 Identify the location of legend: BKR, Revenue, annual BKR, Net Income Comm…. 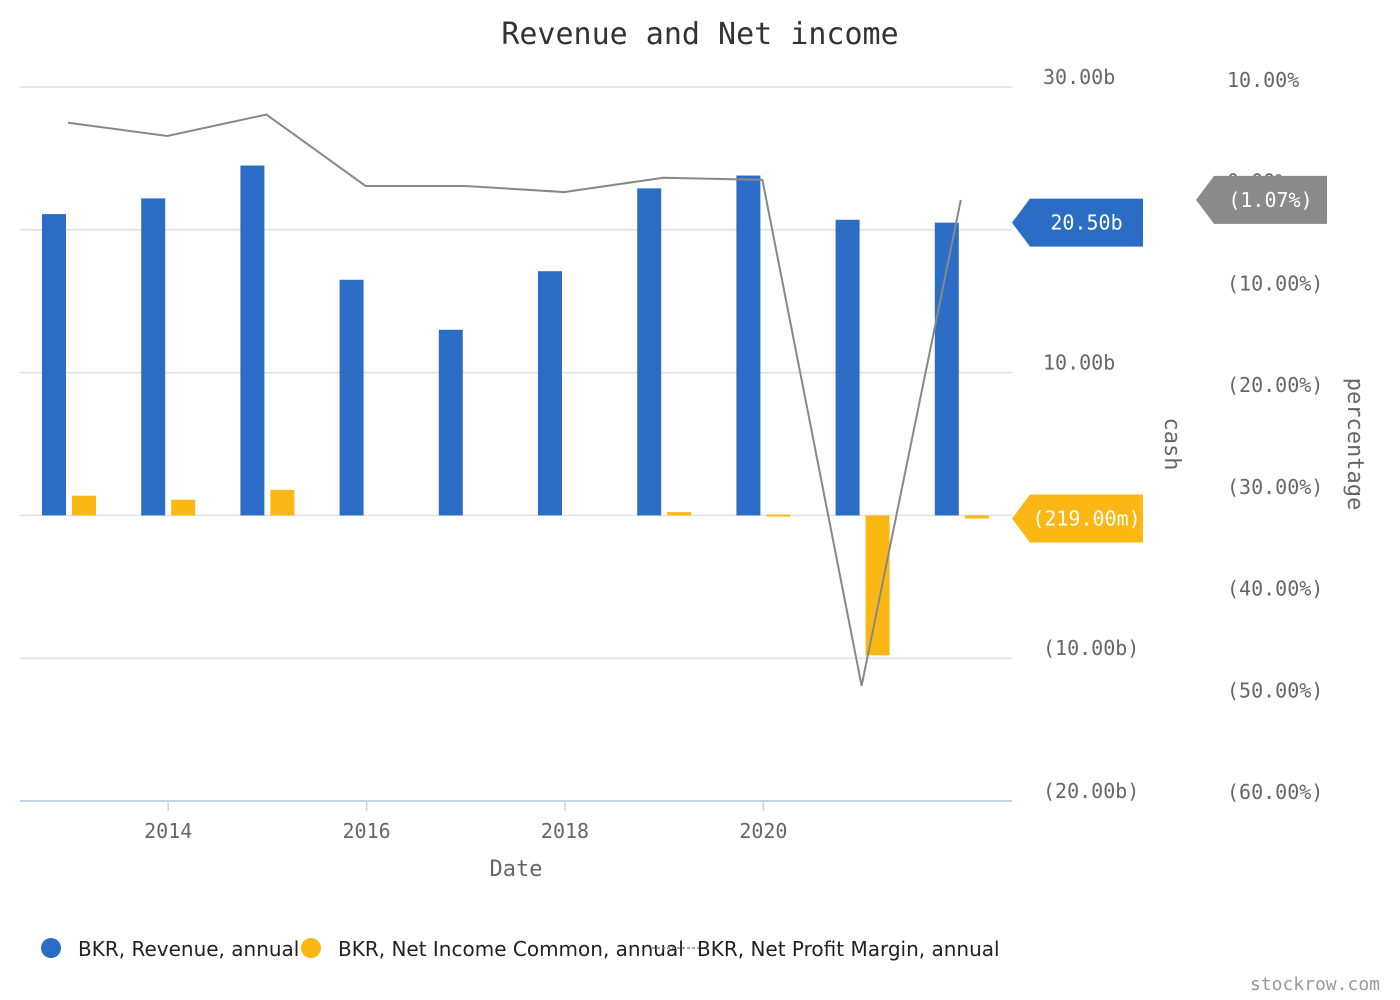
(520, 949).